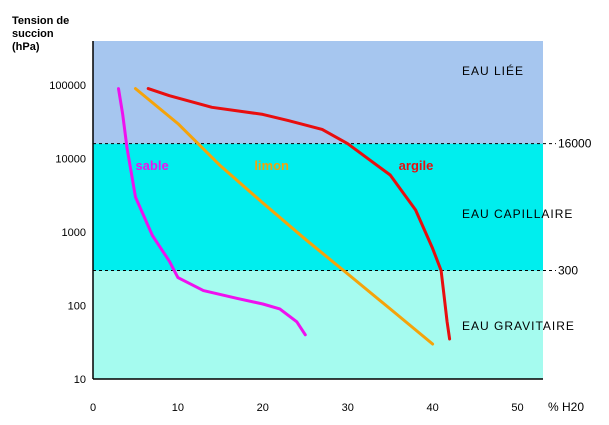 The height and width of the screenshot is (425, 609). What do you see at coordinates (26, 47) in the screenshot?
I see `y-axis-title-line: (hPa)` at bounding box center [26, 47].